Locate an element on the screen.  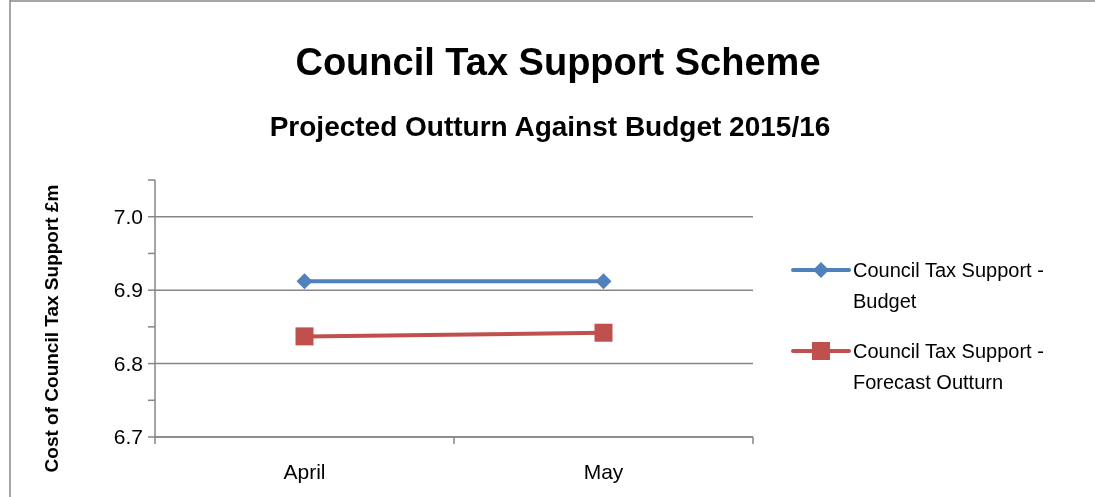
legend-label: Council Tax Support - Budget is located at coordinates (948, 285).